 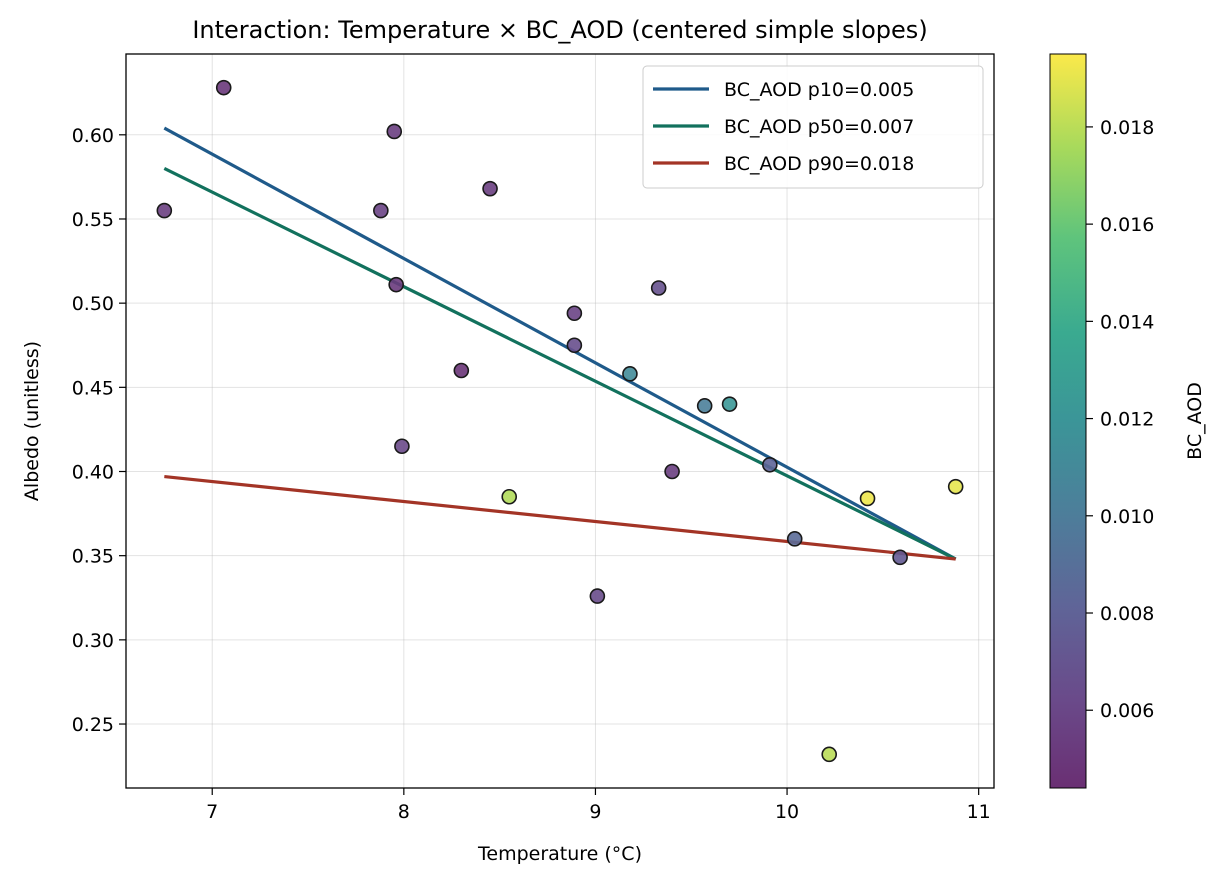 I want to click on series-line, so click(x=560, y=517).